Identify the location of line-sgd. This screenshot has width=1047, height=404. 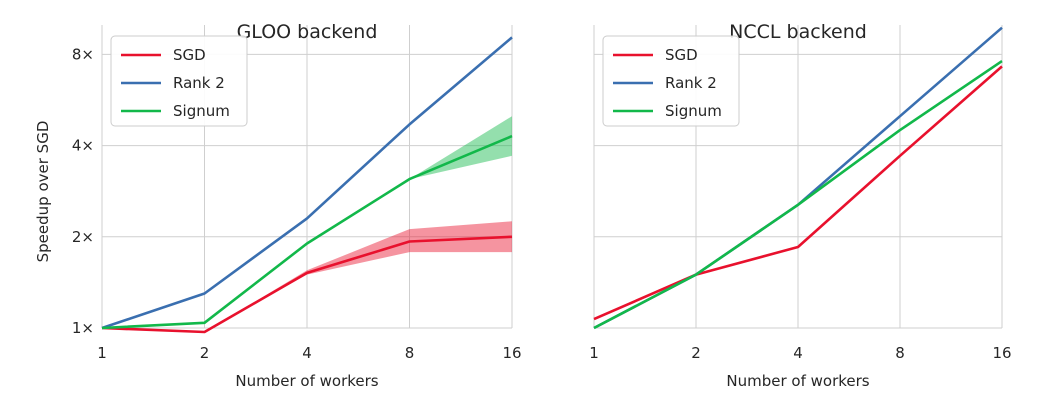
(307, 284).